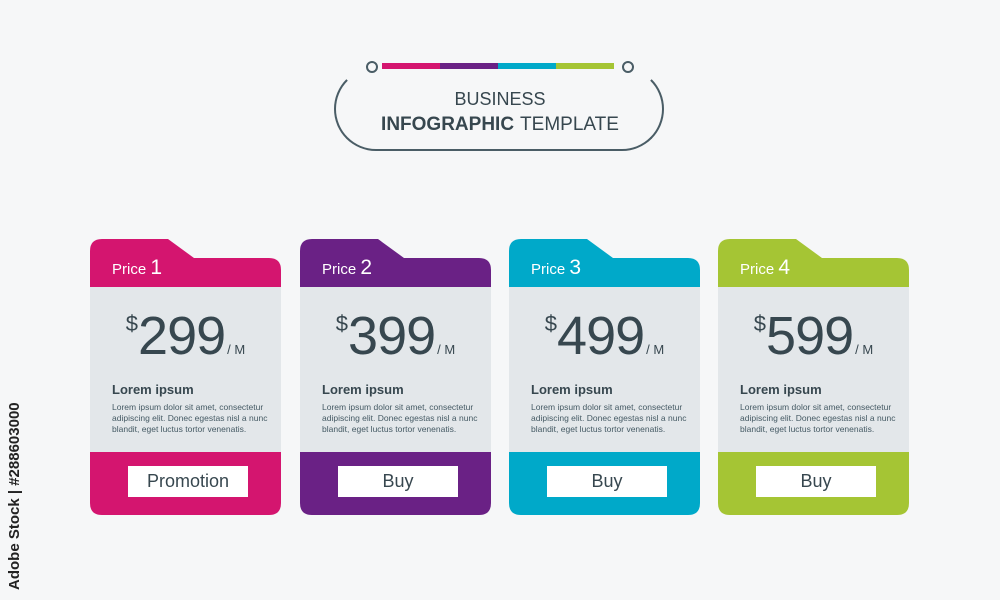 The height and width of the screenshot is (600, 1000). I want to click on price-label: Price 4, so click(765, 268).